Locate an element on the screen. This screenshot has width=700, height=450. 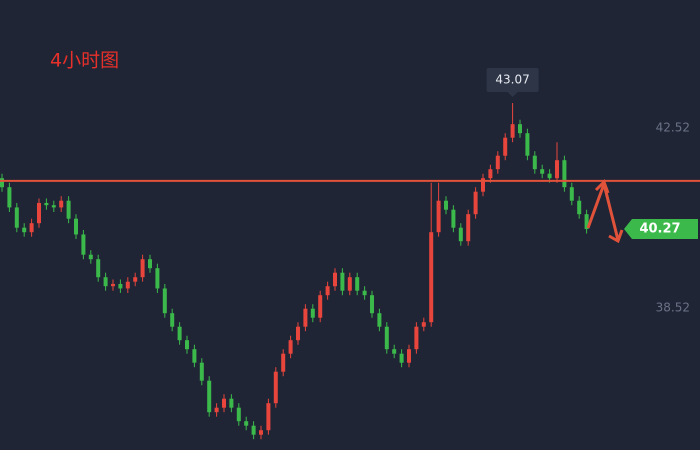
arrow is located at coordinates (603, 209).